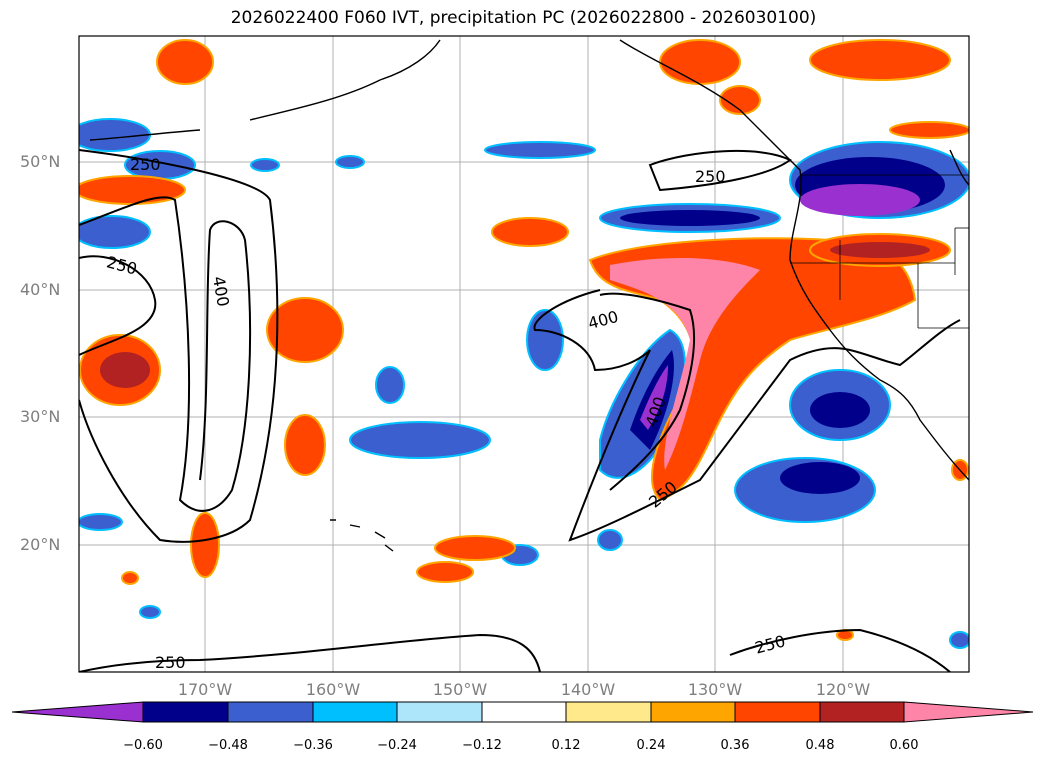 The image size is (1047, 765). I want to click on lon-label-160w: 160°W, so click(333, 689).